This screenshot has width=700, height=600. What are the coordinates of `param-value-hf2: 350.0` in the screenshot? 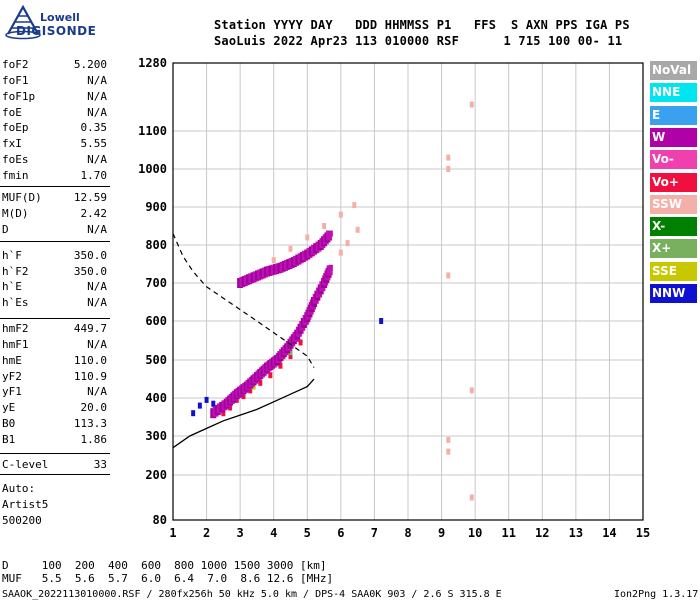 It's located at (90, 271).